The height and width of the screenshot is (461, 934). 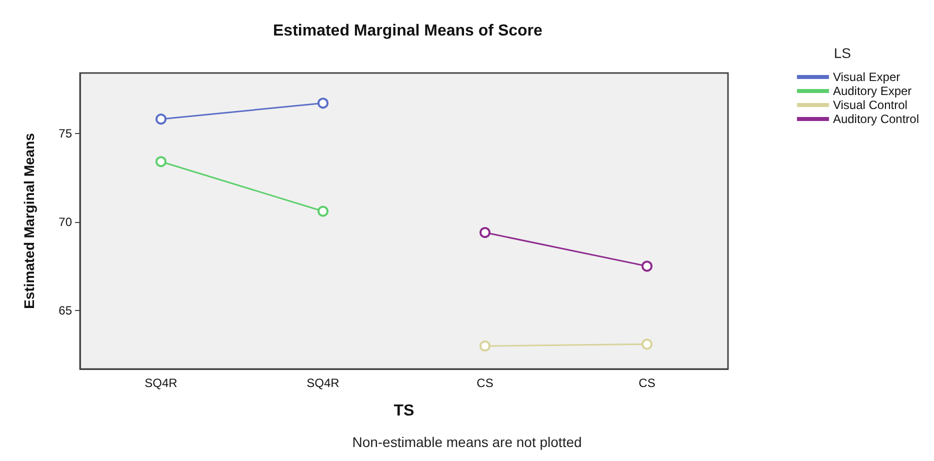 I want to click on legend-label: Visual Control, so click(x=870, y=105).